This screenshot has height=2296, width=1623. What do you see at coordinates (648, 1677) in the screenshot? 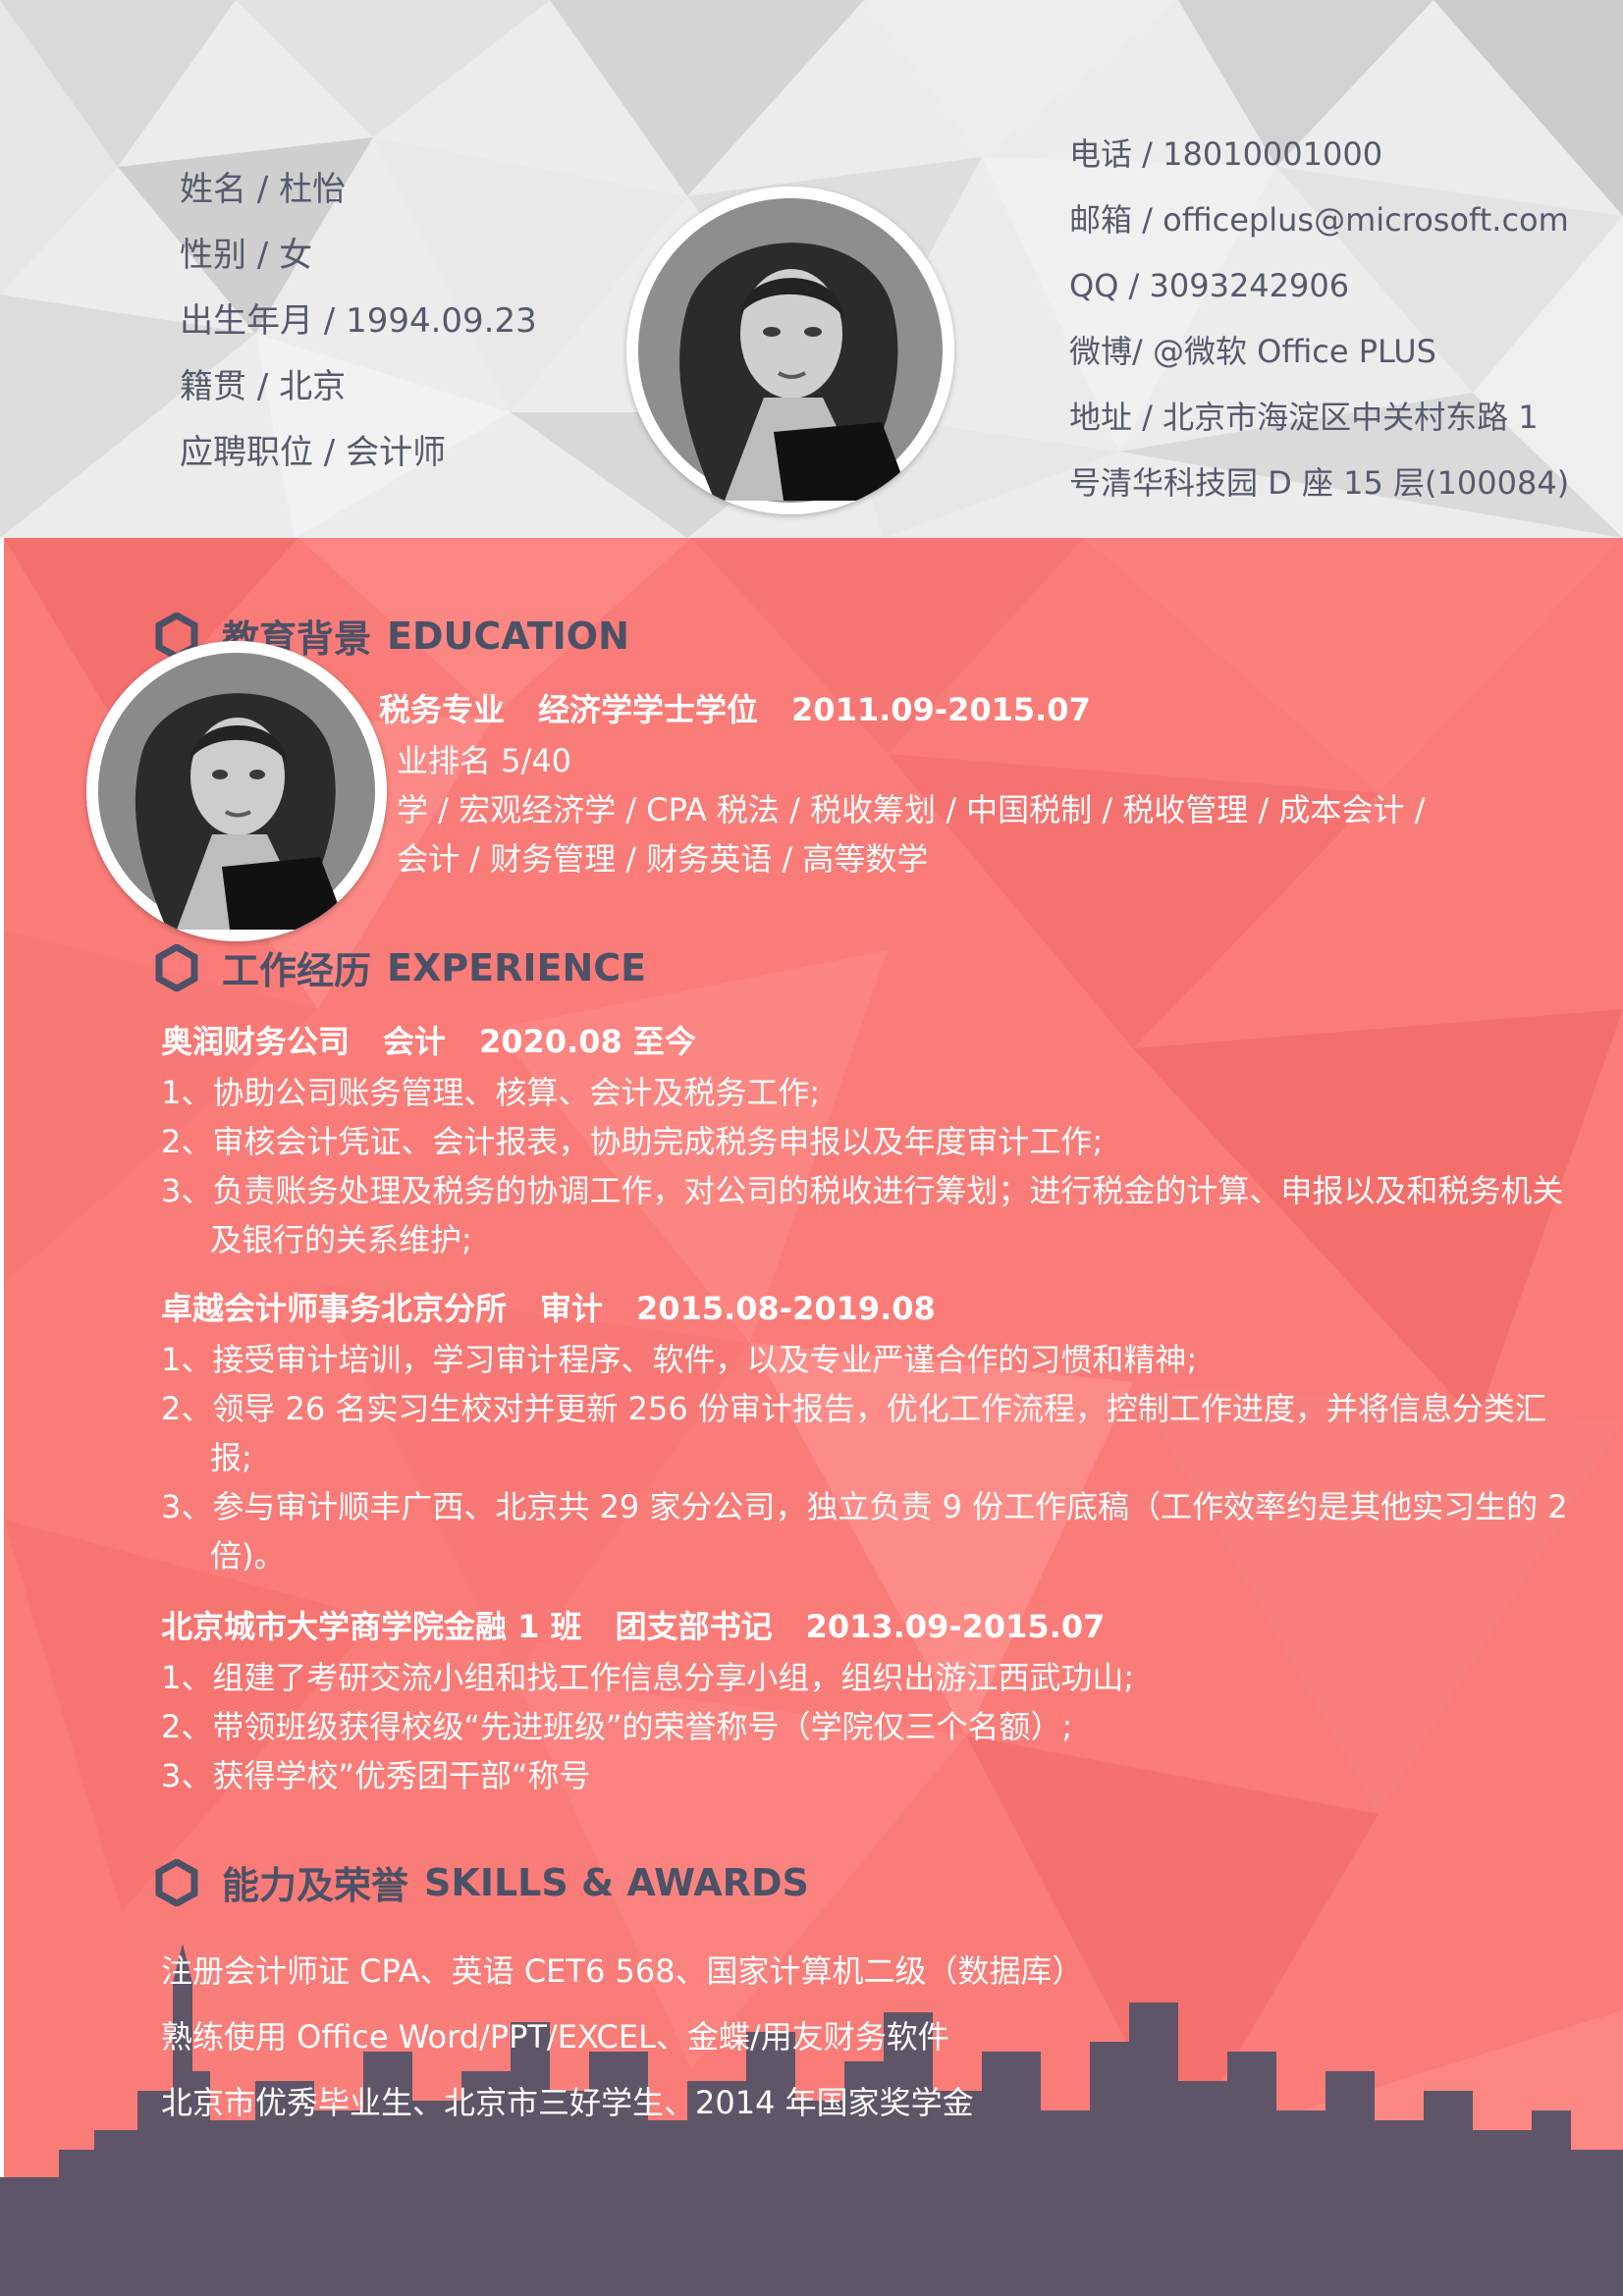
I see `job-item: 1、组建了考研交流小组和找工作信息分享小组，组织出游江西武功山;` at bounding box center [648, 1677].